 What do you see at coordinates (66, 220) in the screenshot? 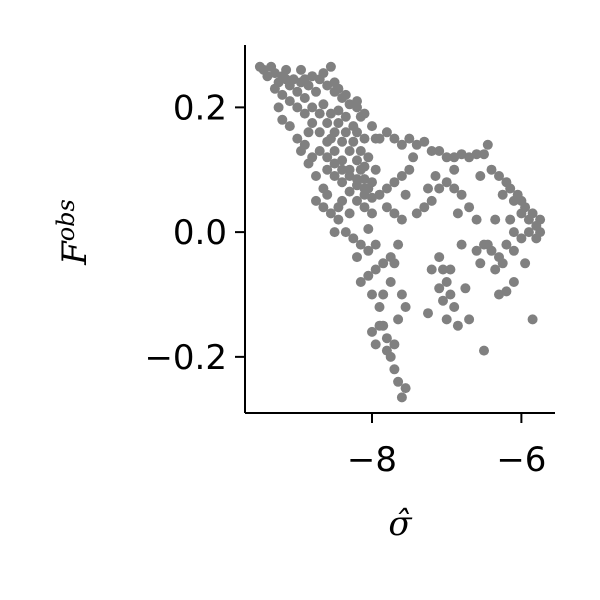
I see `y-axis-label-sup: obs` at bounding box center [66, 220].